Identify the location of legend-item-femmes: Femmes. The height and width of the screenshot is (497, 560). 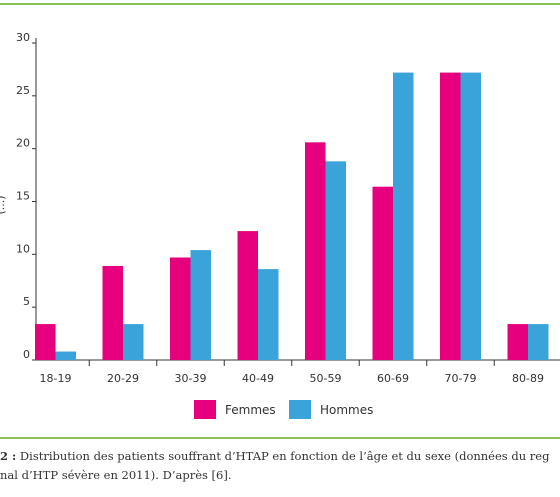
(235, 409).